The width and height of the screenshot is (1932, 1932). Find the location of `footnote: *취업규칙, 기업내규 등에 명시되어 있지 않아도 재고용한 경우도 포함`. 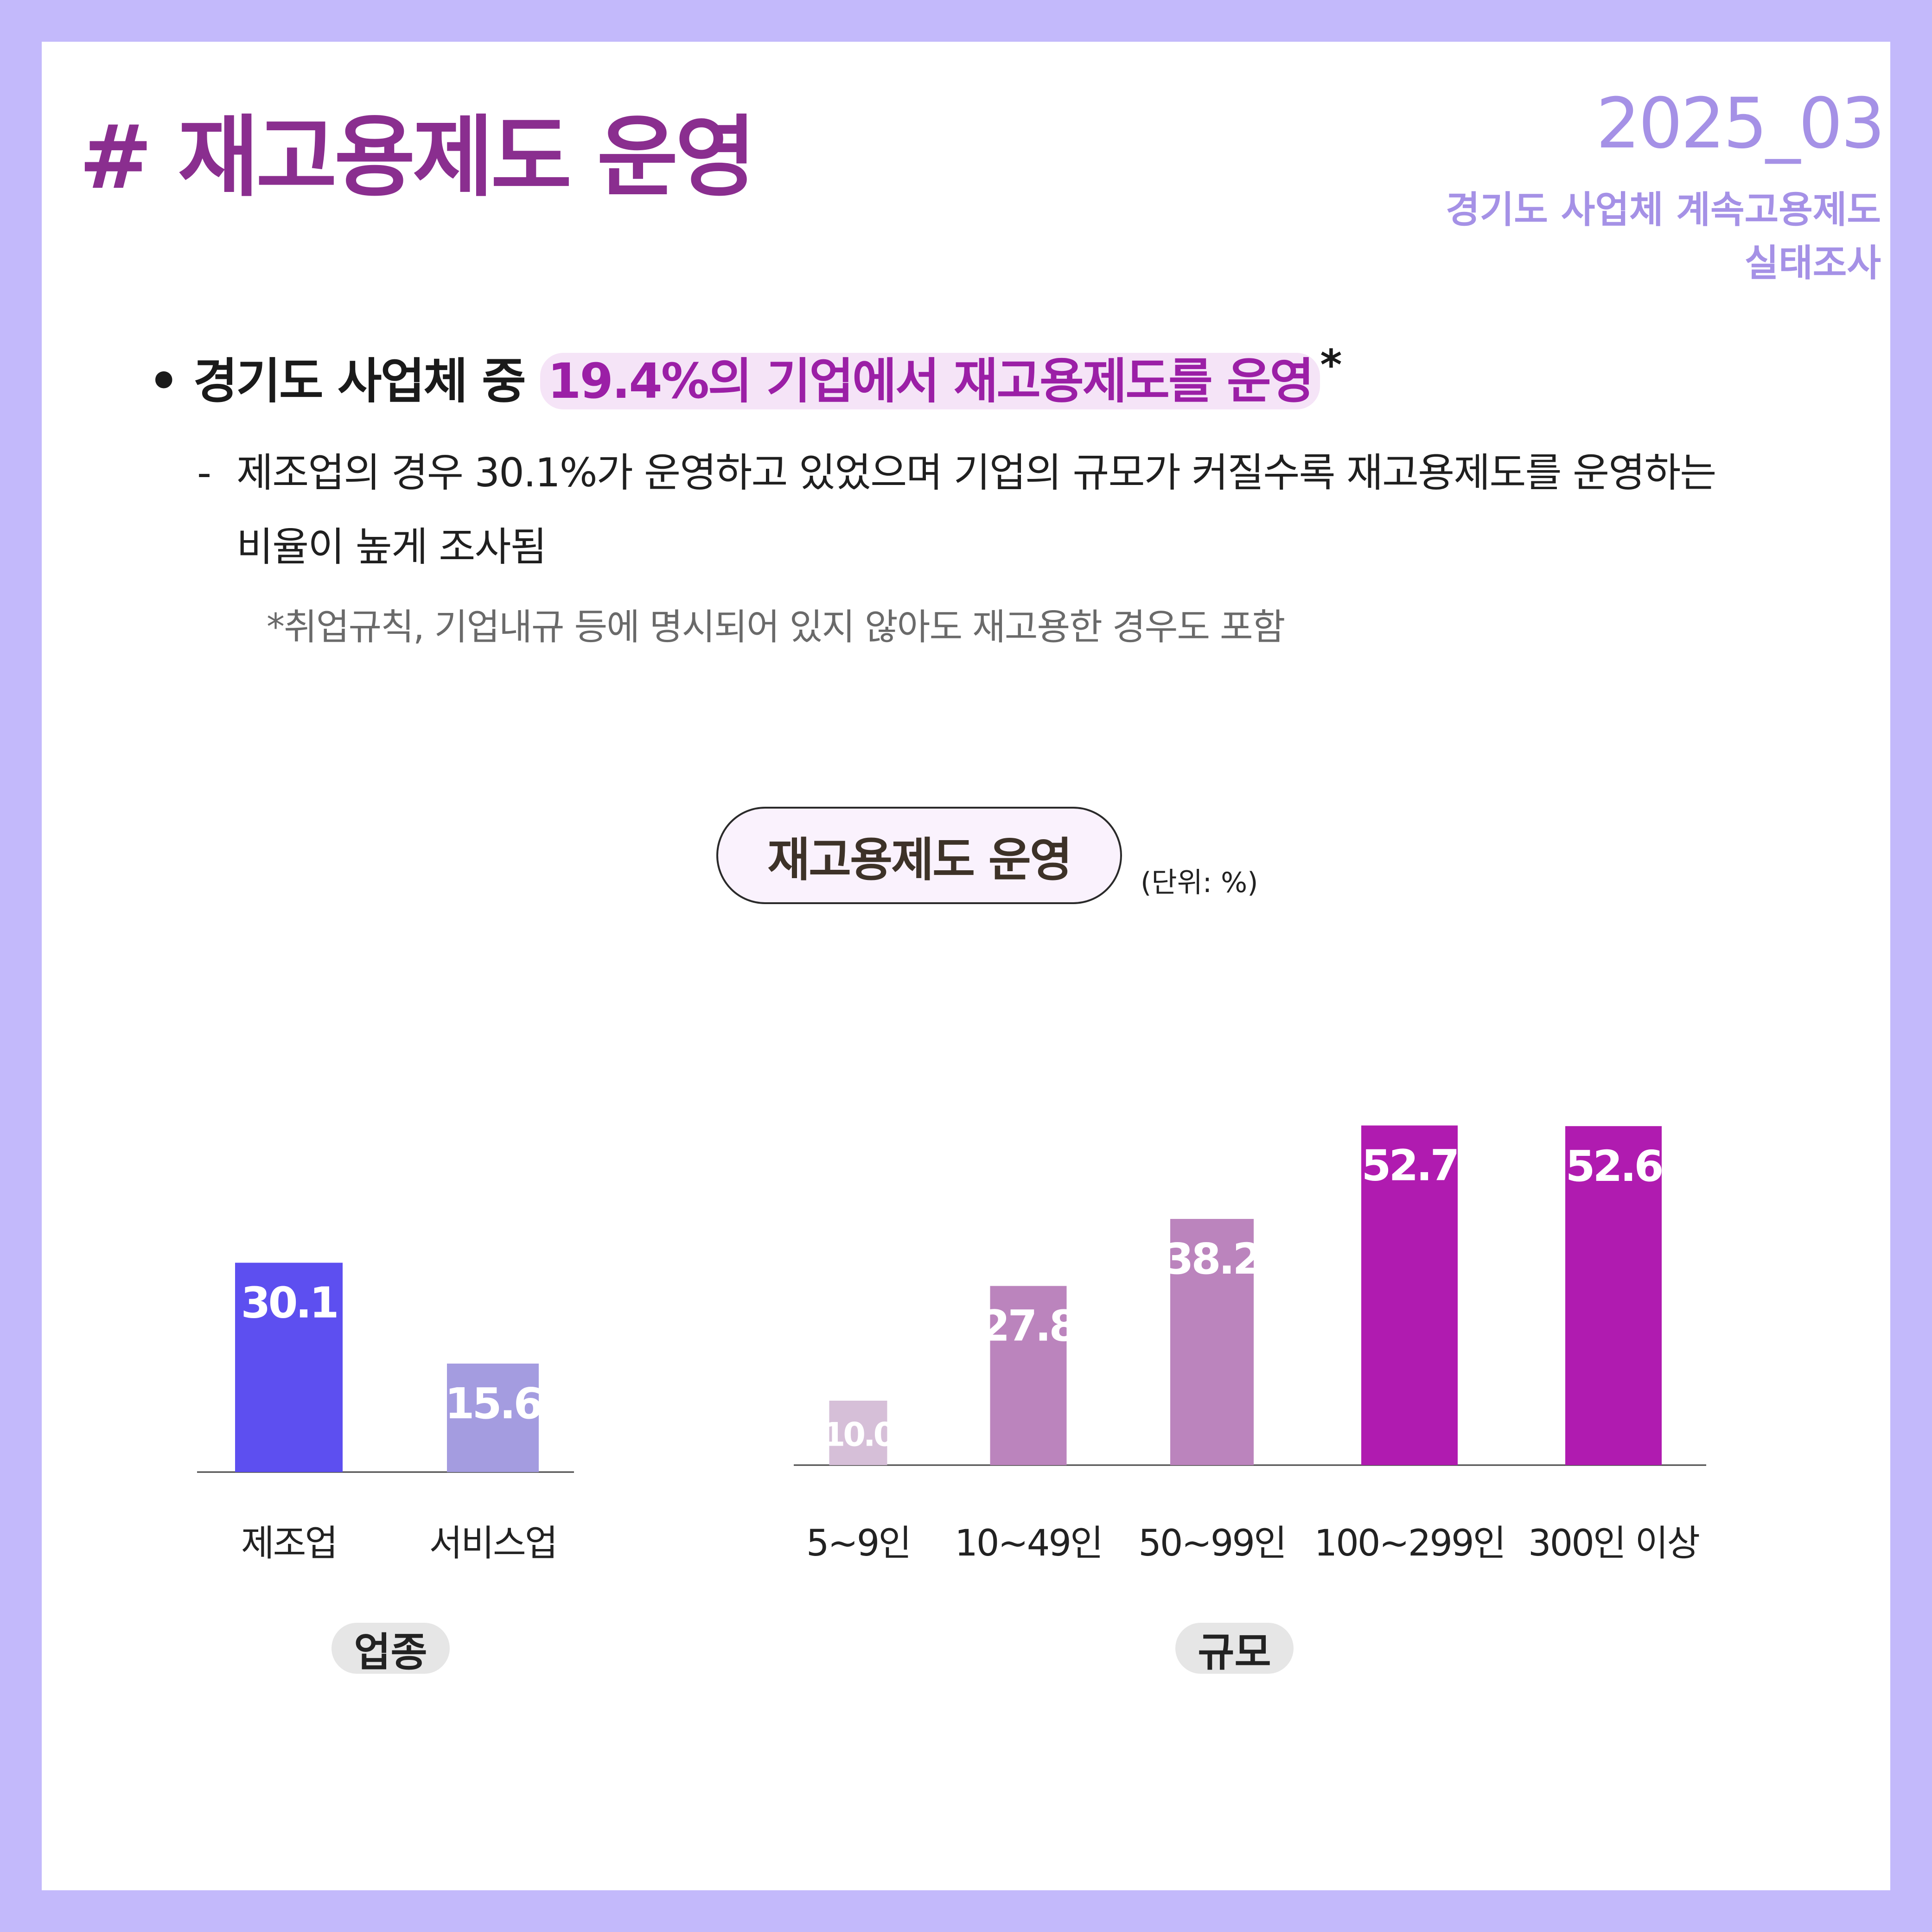

footnote: *취업규칙, 기업내규 등에 명시되어 있지 않아도 재고용한 경우도 포함 is located at coordinates (776, 627).